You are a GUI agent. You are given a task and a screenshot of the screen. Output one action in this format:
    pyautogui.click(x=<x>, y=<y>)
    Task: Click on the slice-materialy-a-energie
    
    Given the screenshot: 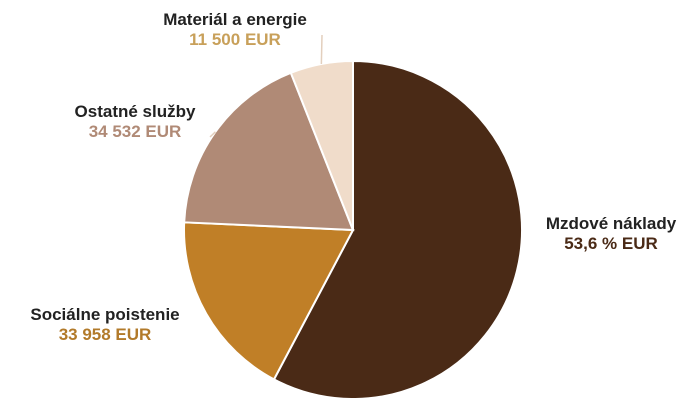 What is the action you would take?
    pyautogui.click(x=321, y=145)
    